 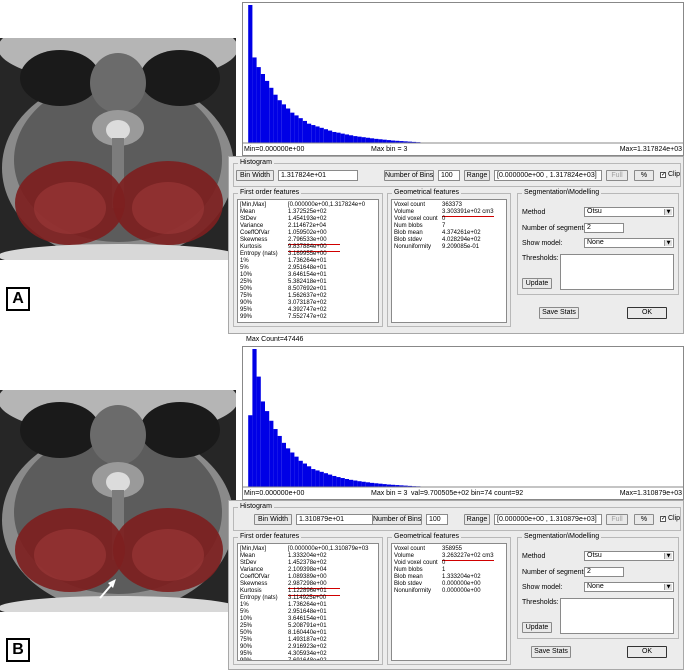 What do you see at coordinates (444, 226) in the screenshot?
I see `row-value: 7` at bounding box center [444, 226].